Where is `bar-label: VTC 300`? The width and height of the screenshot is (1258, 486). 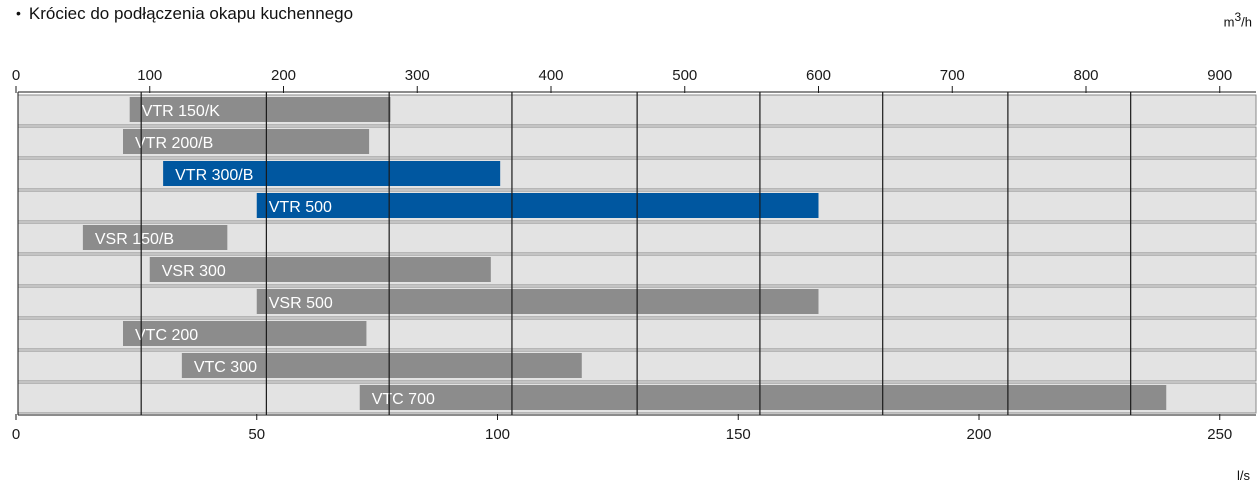
bar-label: VTC 300 is located at coordinates (225, 367).